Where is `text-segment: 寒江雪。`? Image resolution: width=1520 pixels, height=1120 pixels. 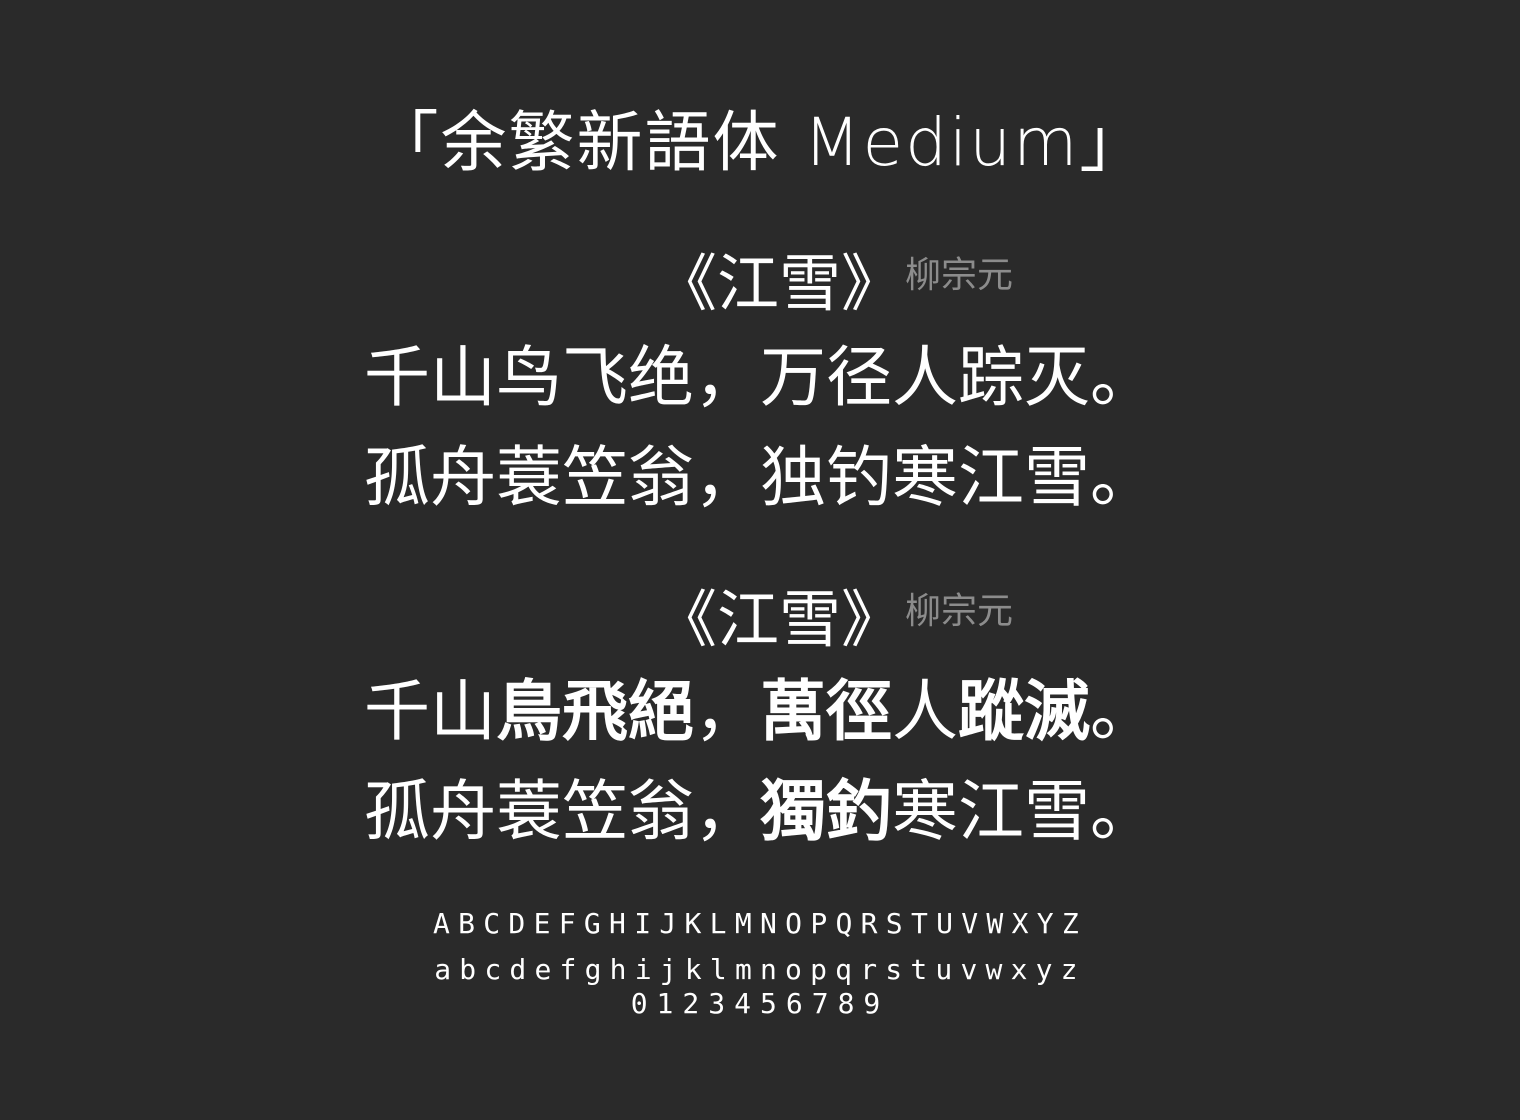
text-segment: 寒江雪。 is located at coordinates (1024, 811).